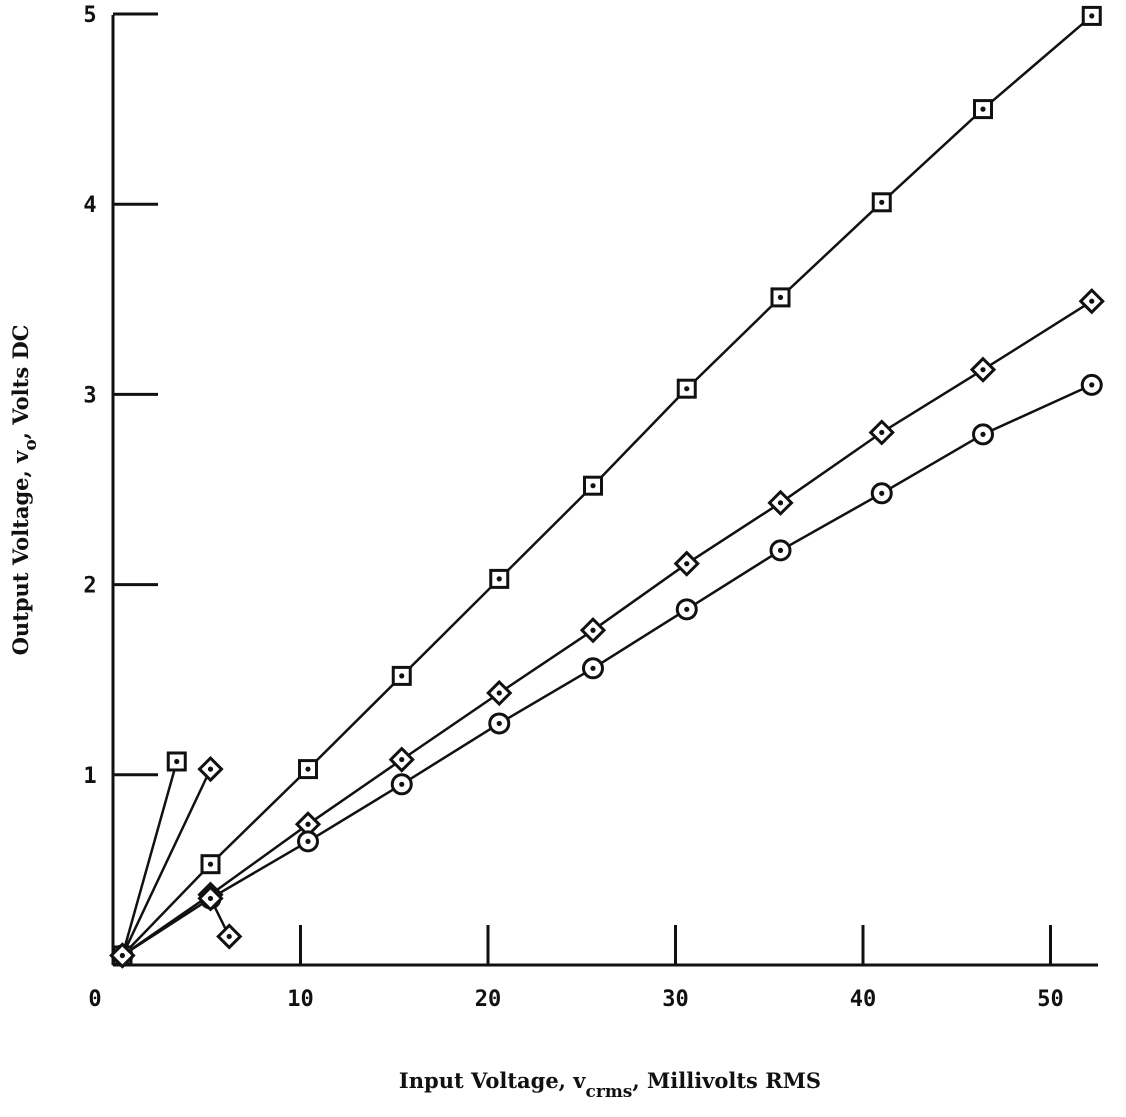 Image resolution: width=1126 pixels, height=1117 pixels. I want to click on x-axis-title-main: Input Voltage, v, so click(492, 1080).